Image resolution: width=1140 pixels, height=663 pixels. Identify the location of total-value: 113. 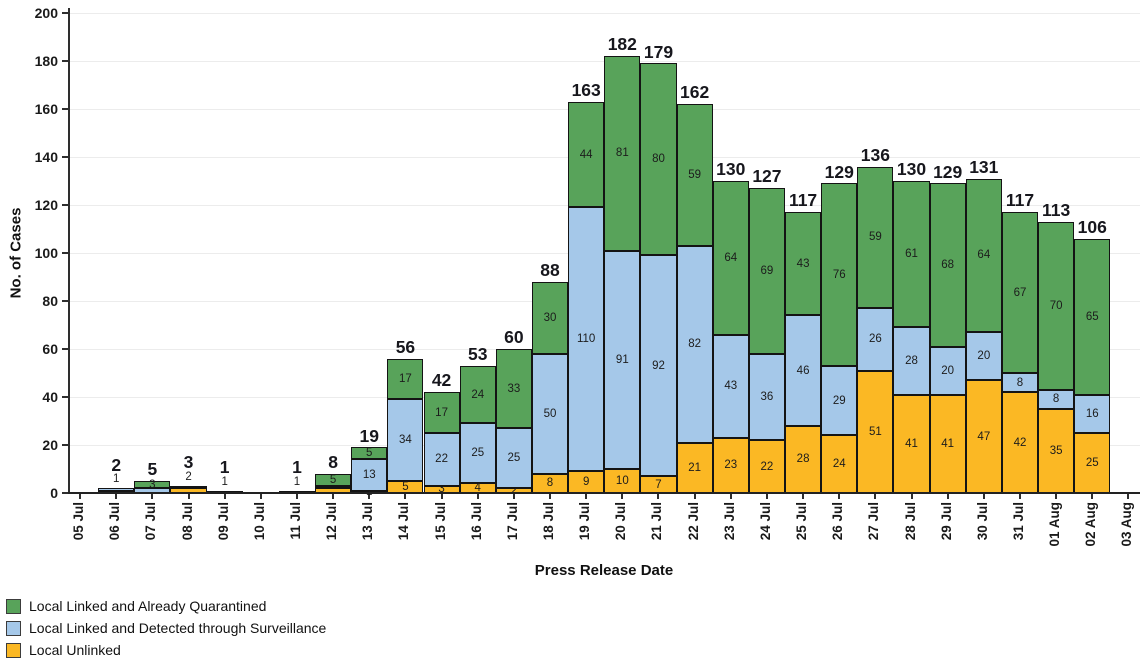
(1056, 209).